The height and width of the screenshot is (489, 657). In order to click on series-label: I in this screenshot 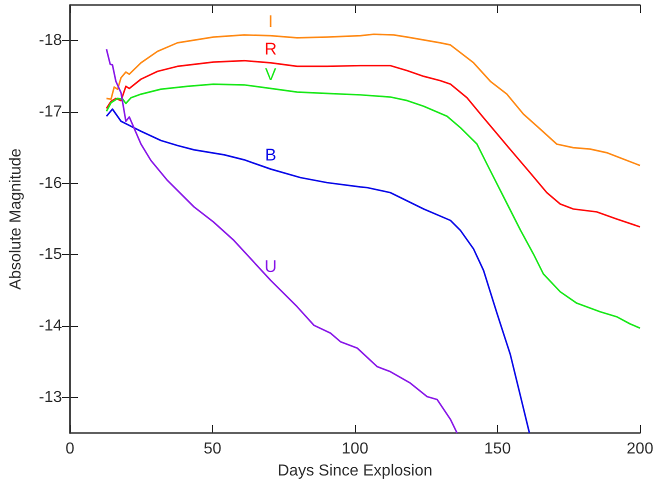, I will do `click(271, 22)`.